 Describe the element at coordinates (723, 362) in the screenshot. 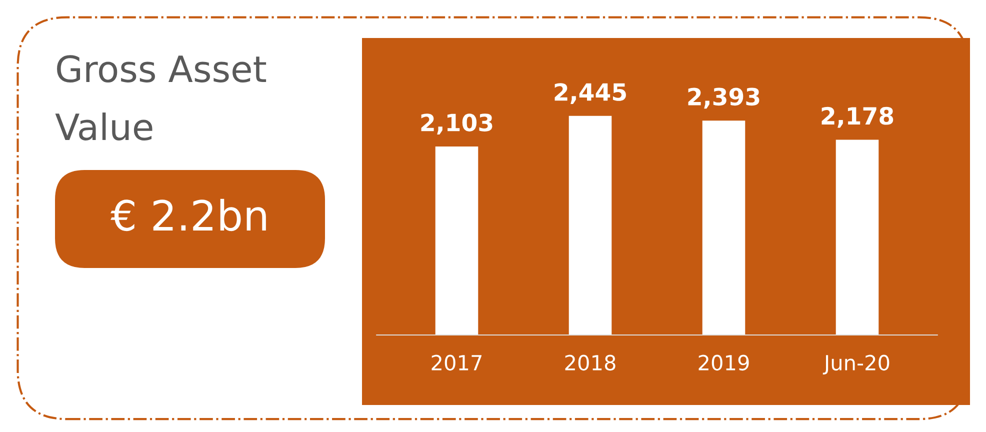

I see `x-tick-label: 2019` at that location.